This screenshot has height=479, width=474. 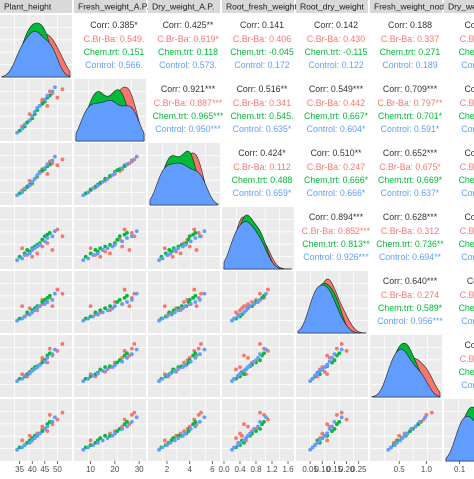 What do you see at coordinates (188, 25) in the screenshot?
I see `corr-overall: Corr: 0.425**` at bounding box center [188, 25].